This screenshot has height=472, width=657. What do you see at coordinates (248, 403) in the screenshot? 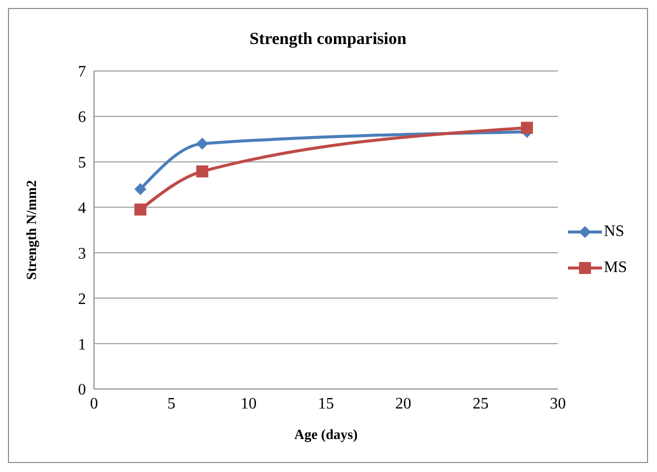
I see `x-tick-label: 10` at bounding box center [248, 403].